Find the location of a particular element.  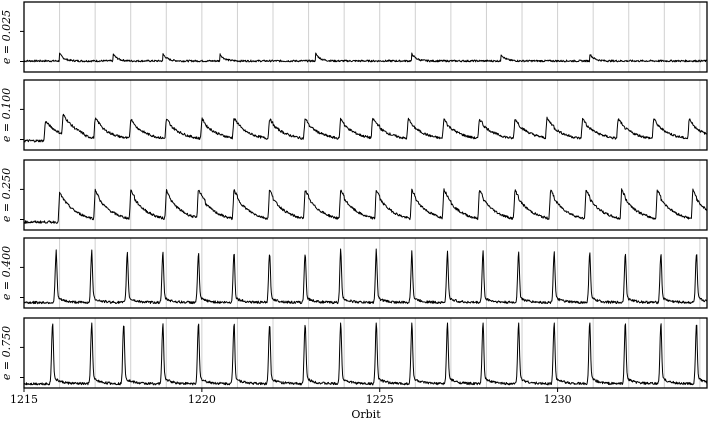

panel-y-label: e = 0.100 is located at coordinates (6, 115).